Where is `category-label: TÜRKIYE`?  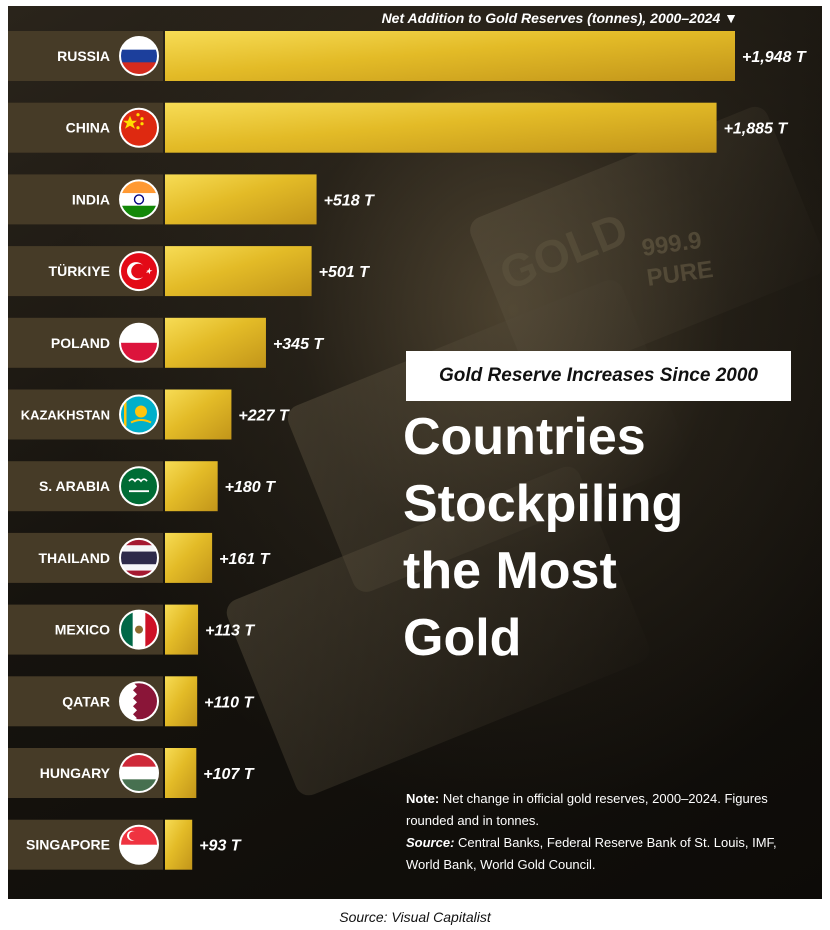 category-label: TÜRKIYE is located at coordinates (79, 271).